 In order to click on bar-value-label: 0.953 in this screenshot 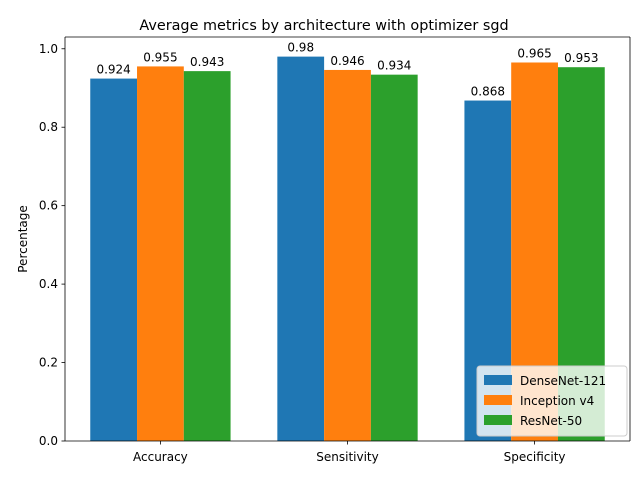, I will do `click(581, 58)`.